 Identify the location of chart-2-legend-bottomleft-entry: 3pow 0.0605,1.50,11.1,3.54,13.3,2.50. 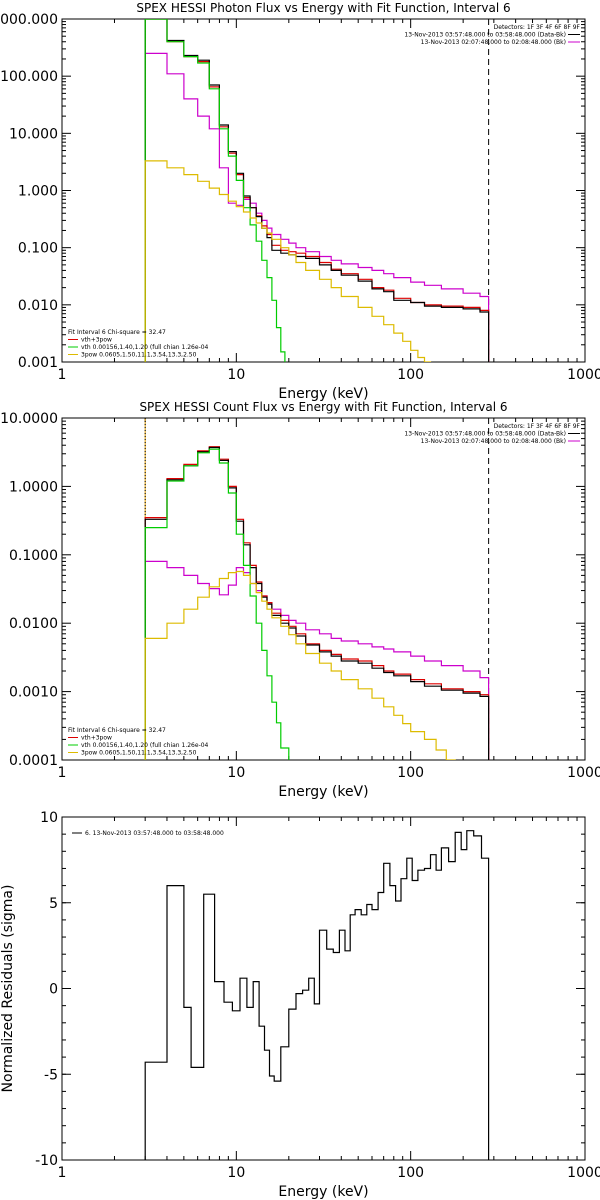
(139, 753).